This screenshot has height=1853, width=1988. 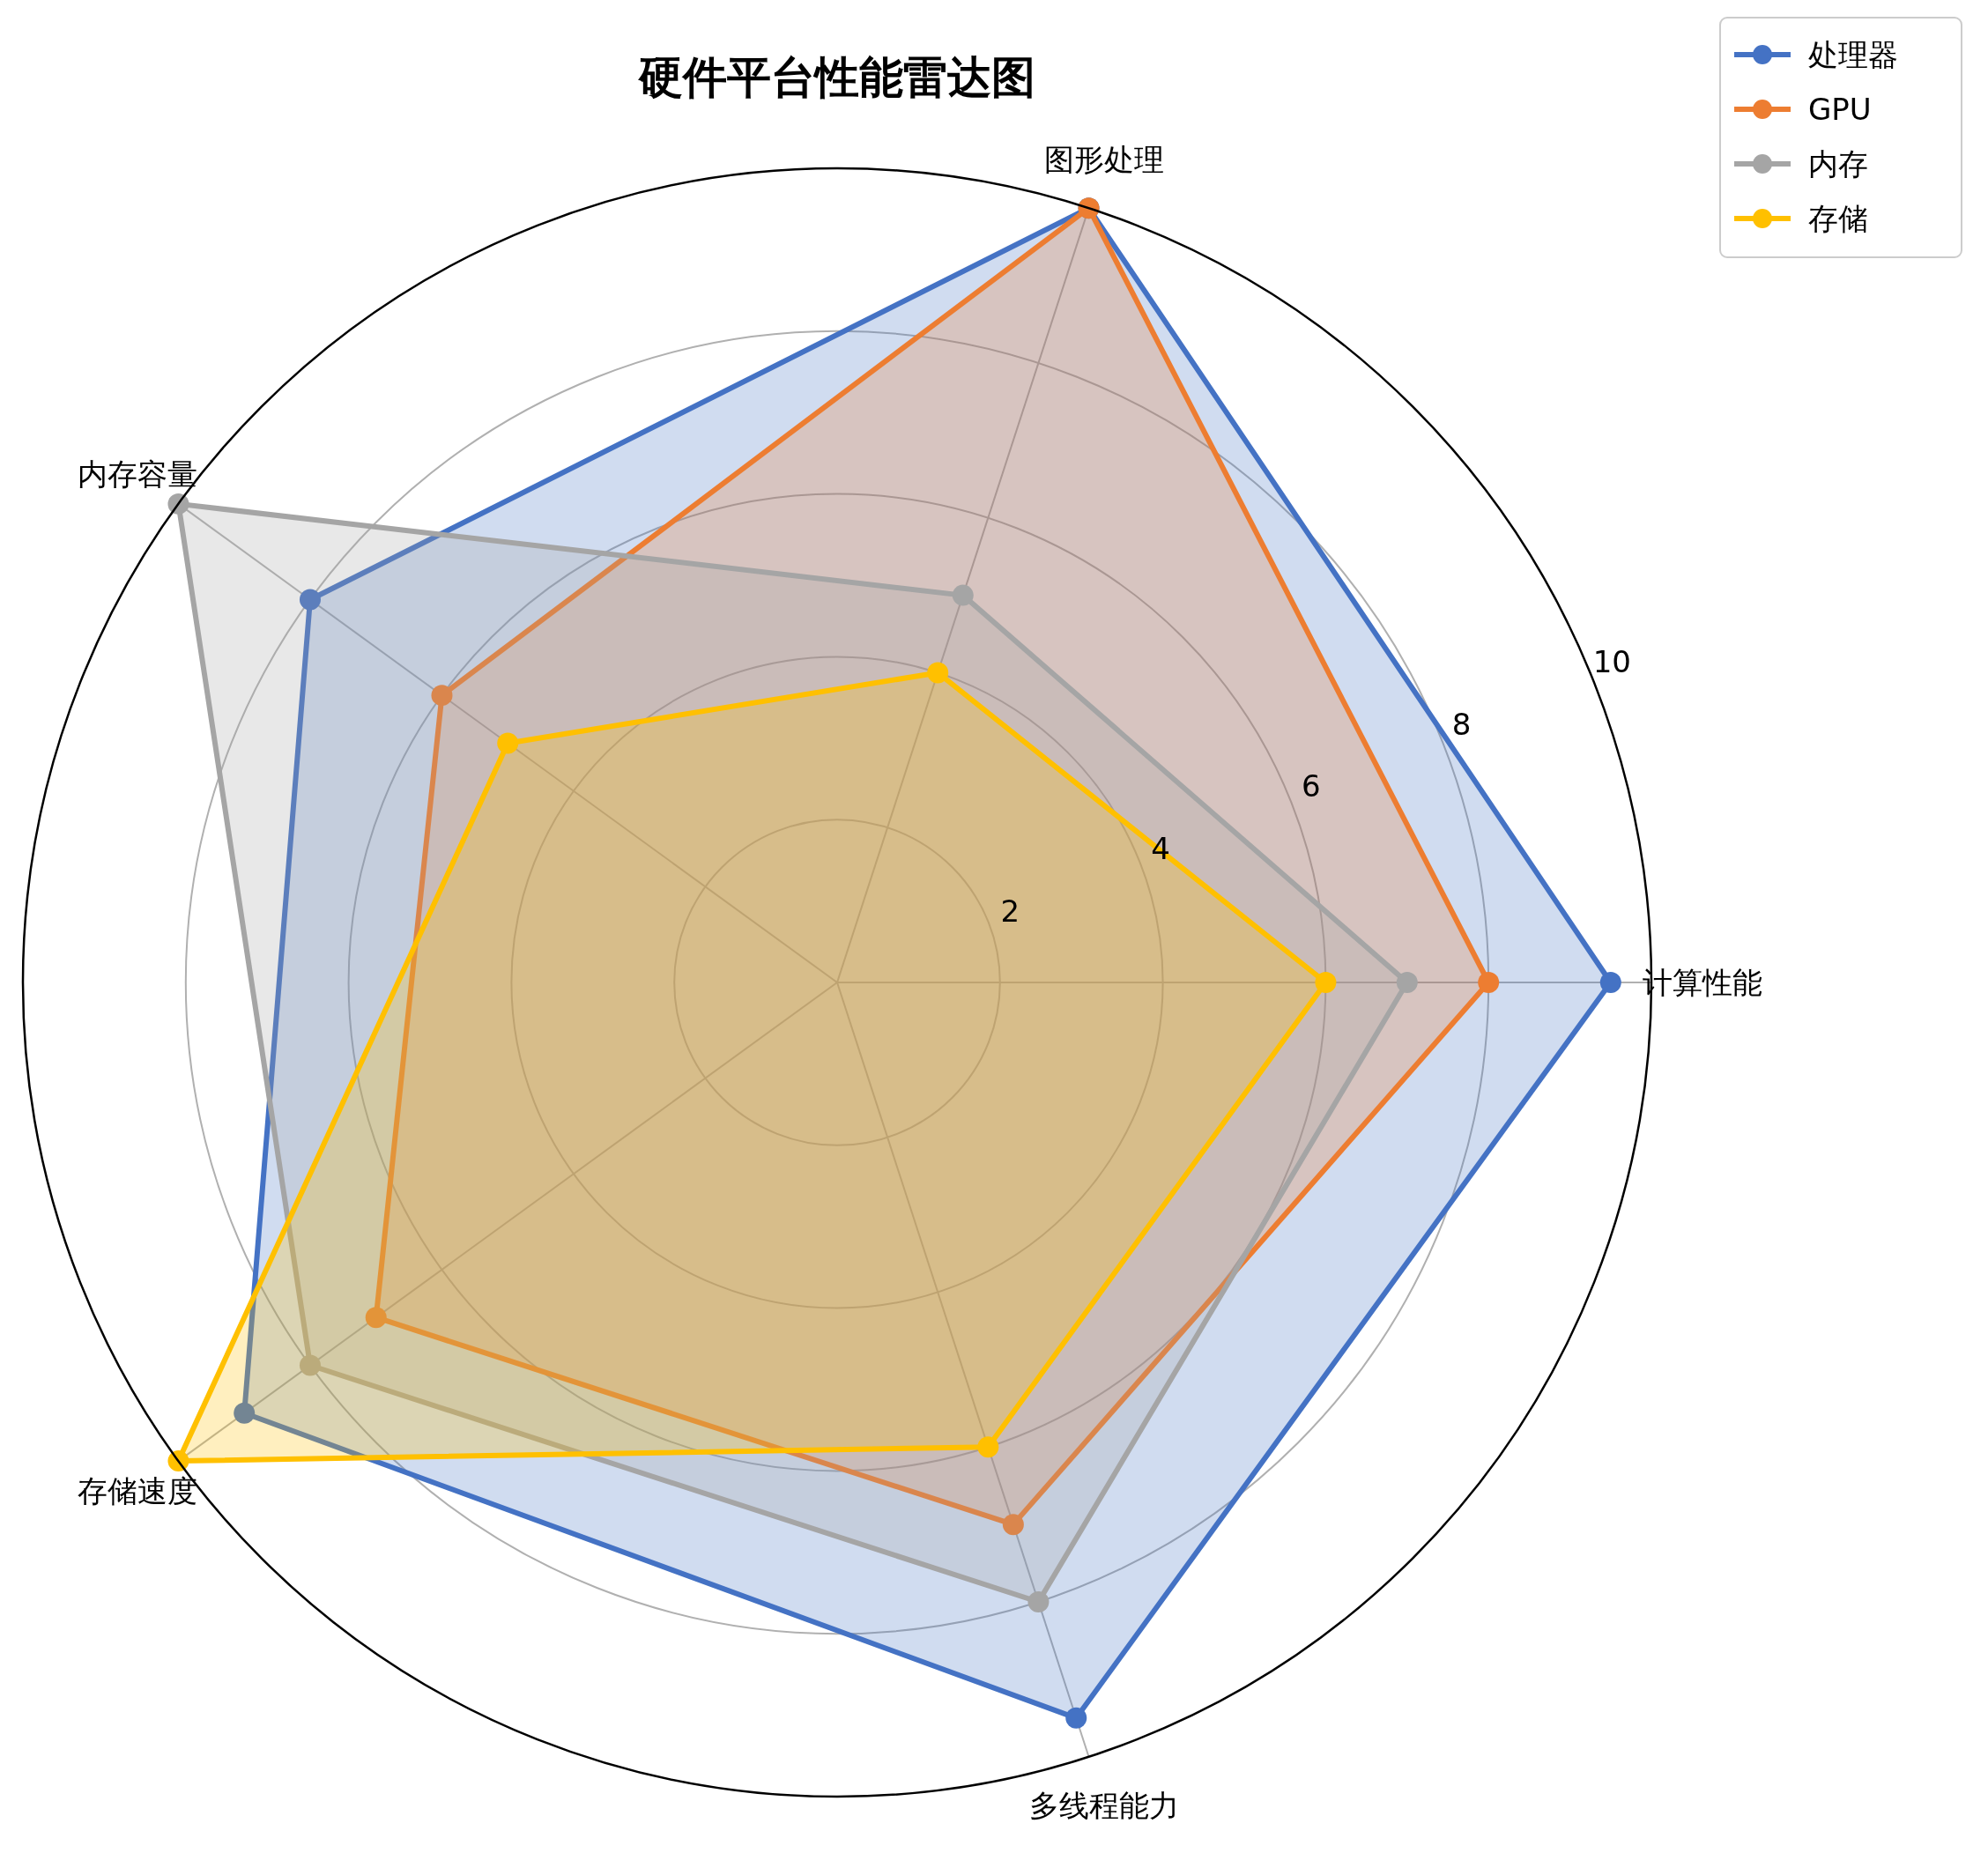 What do you see at coordinates (137, 1491) in the screenshot?
I see `spoke-label: 存储速度` at bounding box center [137, 1491].